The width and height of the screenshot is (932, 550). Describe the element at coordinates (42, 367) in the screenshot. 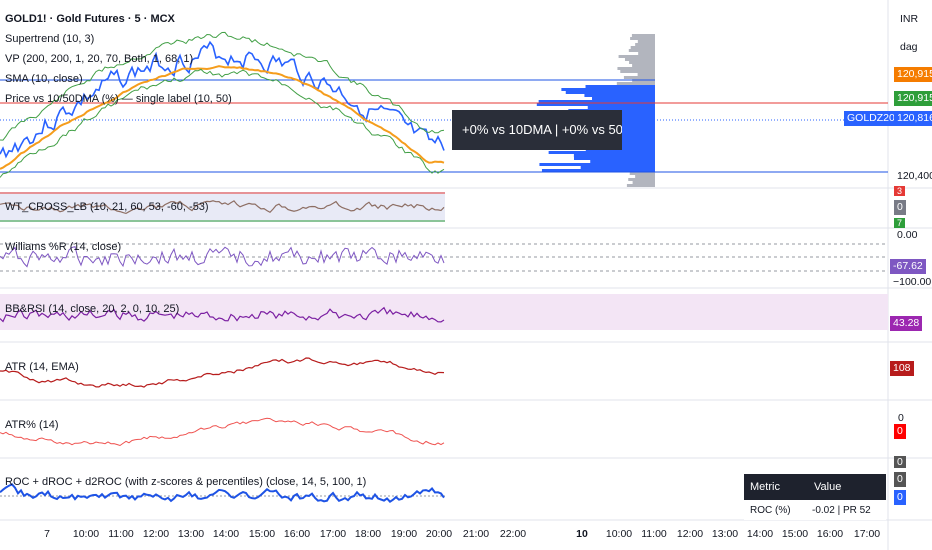

I see `pane-title: ATR (14, EMA)` at that location.